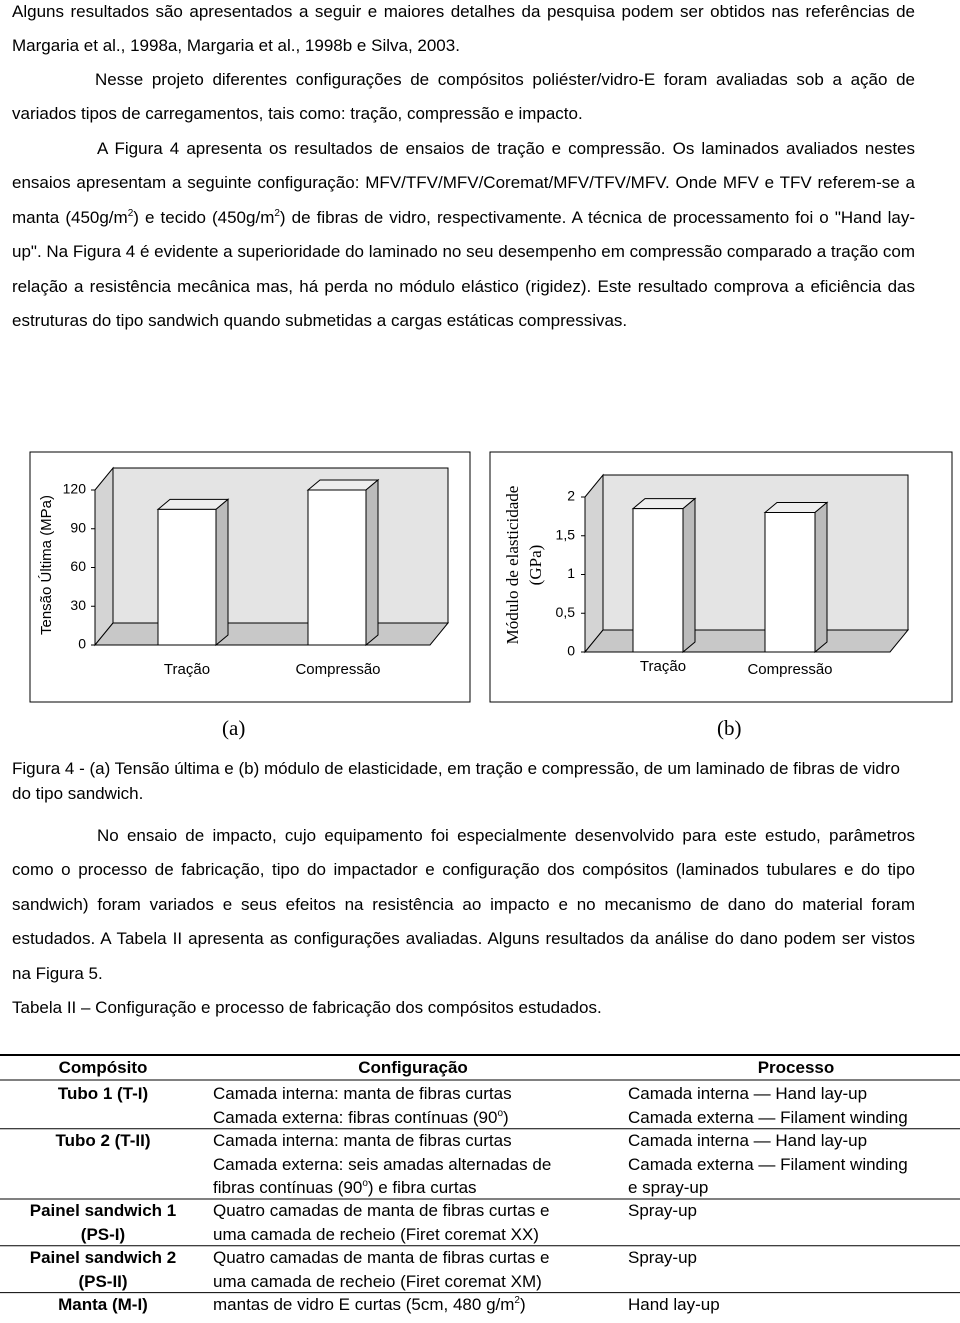 The image size is (960, 1323). What do you see at coordinates (126, 1210) in the screenshot?
I see `table-cell-line: Painel sandwich 1` at bounding box center [126, 1210].